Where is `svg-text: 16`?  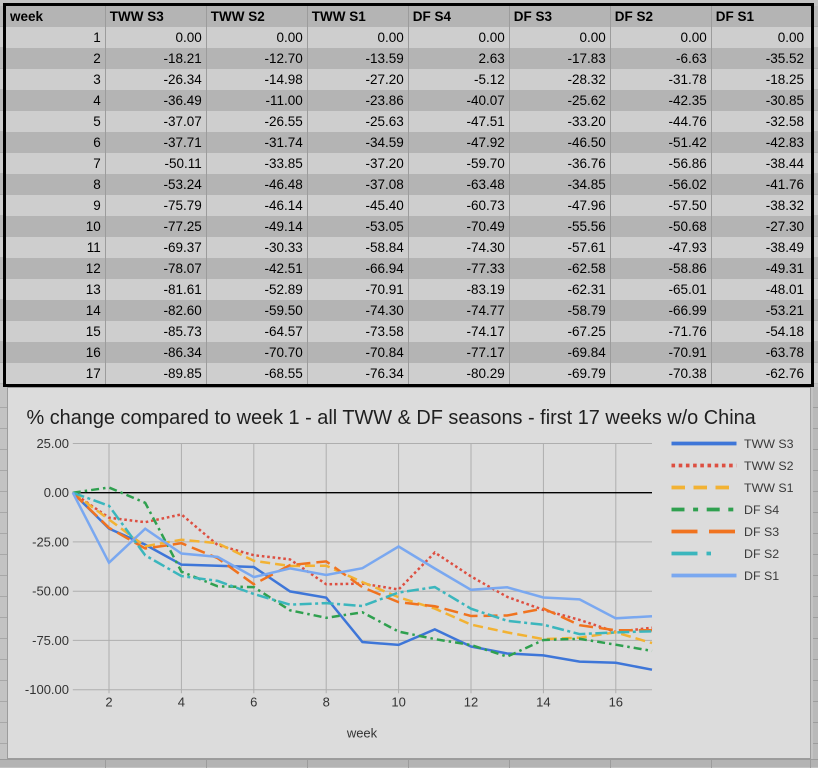 svg-text: 16 is located at coordinates (616, 702).